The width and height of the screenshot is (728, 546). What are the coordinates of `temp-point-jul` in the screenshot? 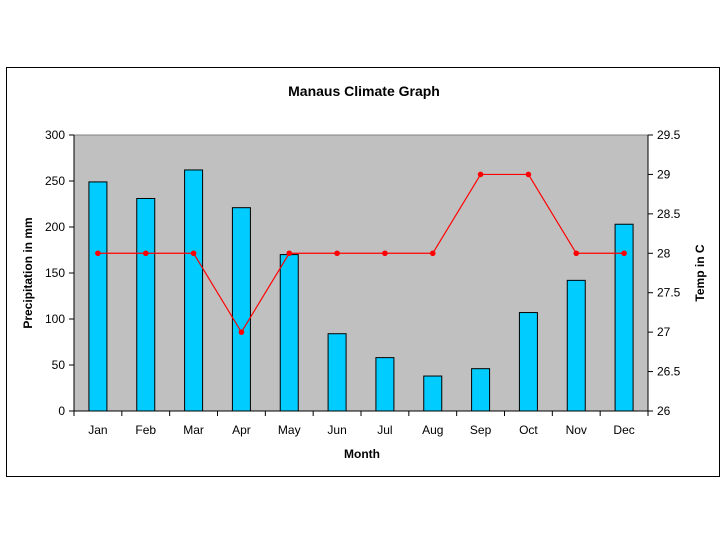 It's located at (385, 253).